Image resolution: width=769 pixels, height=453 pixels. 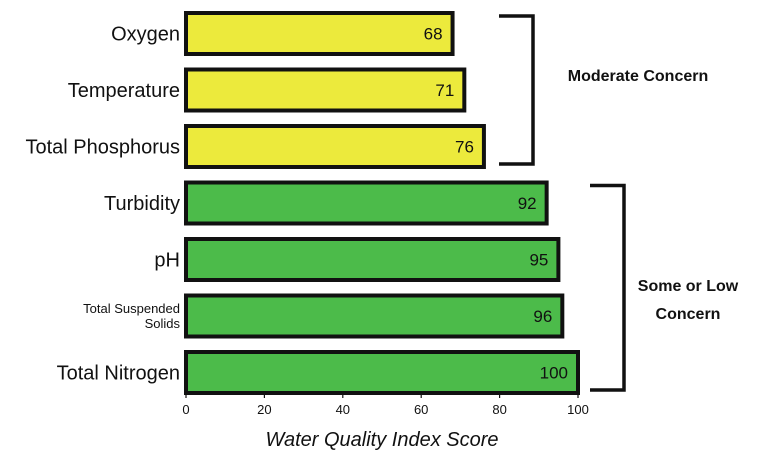 What do you see at coordinates (638, 76) in the screenshot?
I see `group-label: Moderate Concern` at bounding box center [638, 76].